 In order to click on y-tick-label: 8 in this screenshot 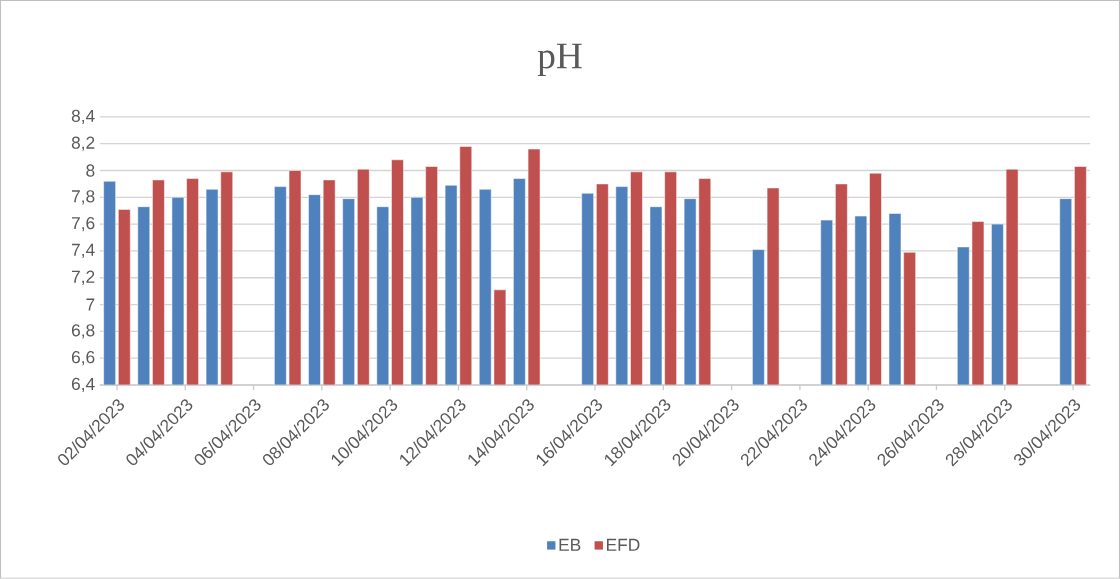, I will do `click(90, 170)`.